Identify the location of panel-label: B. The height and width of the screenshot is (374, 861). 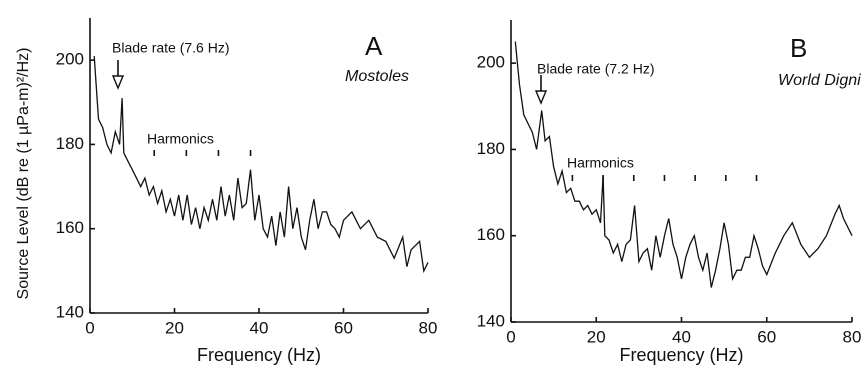
(798, 48).